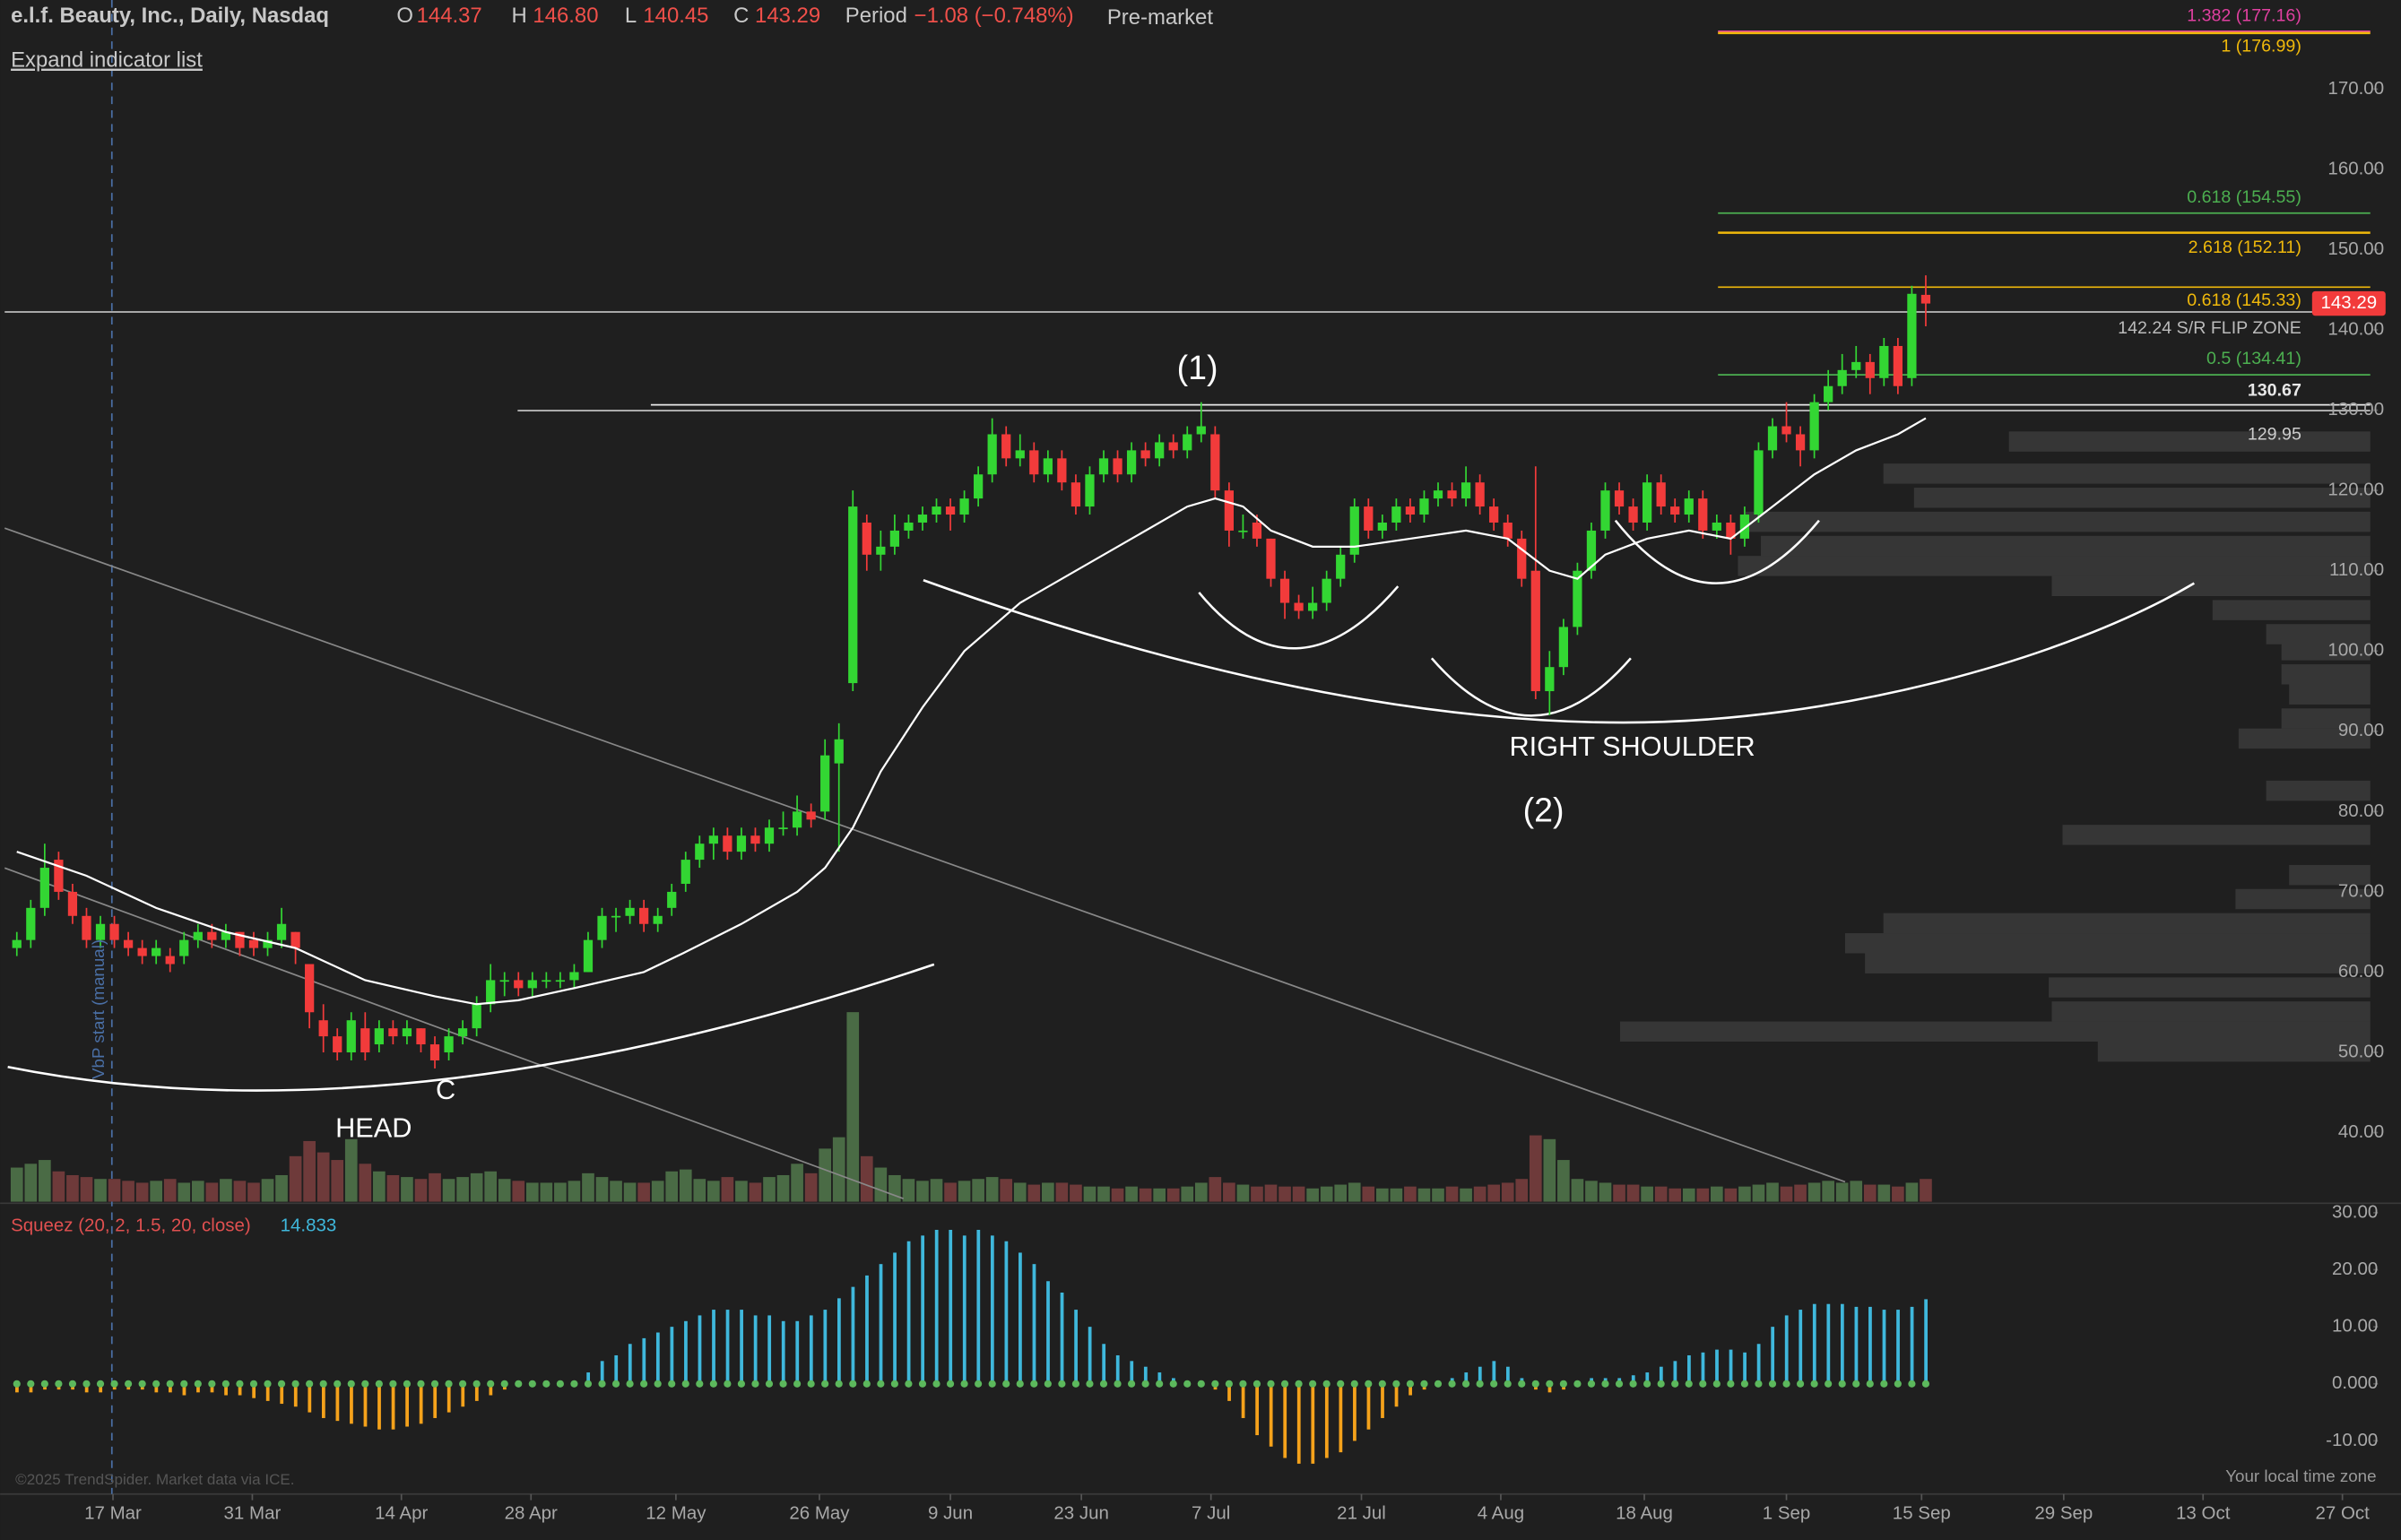  I want to click on ohlc-value: 146.80, so click(565, 16).